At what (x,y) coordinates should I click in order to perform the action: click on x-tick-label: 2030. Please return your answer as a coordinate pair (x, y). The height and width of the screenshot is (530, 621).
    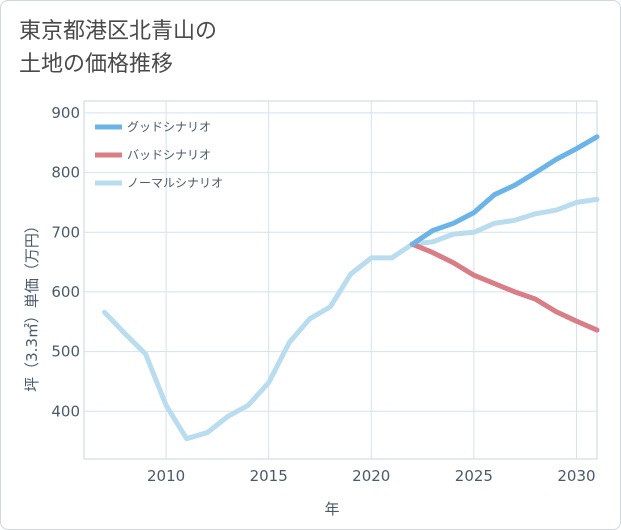
    Looking at the image, I should click on (576, 476).